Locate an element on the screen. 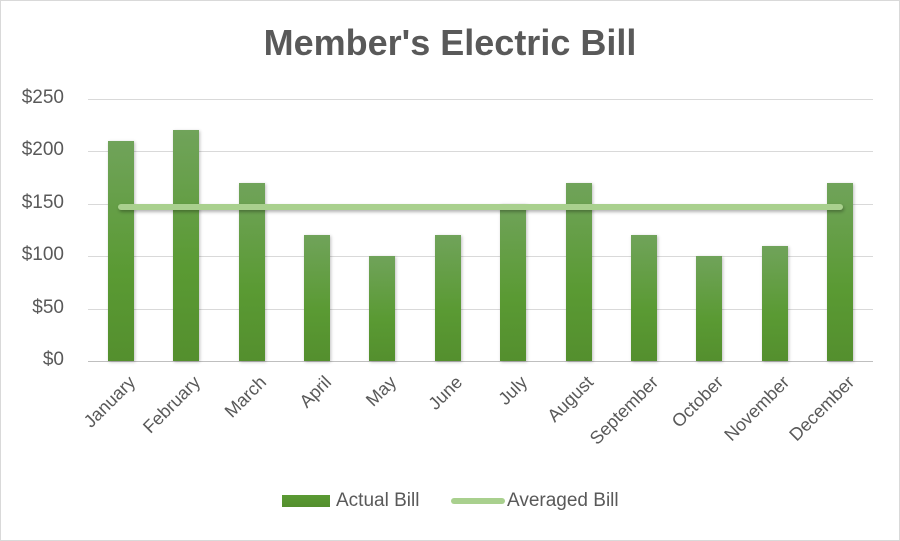 The image size is (900, 541). legend-item-averaged: Averaged Bill is located at coordinates (535, 501).